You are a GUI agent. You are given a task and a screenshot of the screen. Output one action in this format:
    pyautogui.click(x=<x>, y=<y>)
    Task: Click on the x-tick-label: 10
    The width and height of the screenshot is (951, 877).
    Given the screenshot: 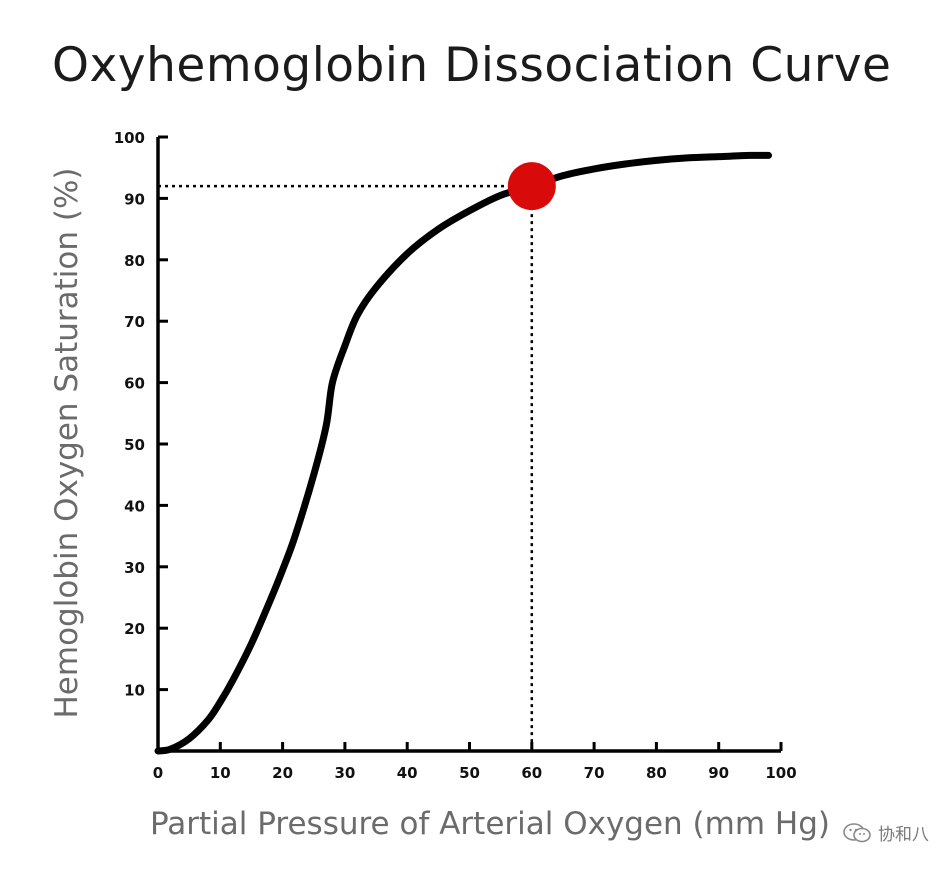 What is the action you would take?
    pyautogui.click(x=220, y=773)
    